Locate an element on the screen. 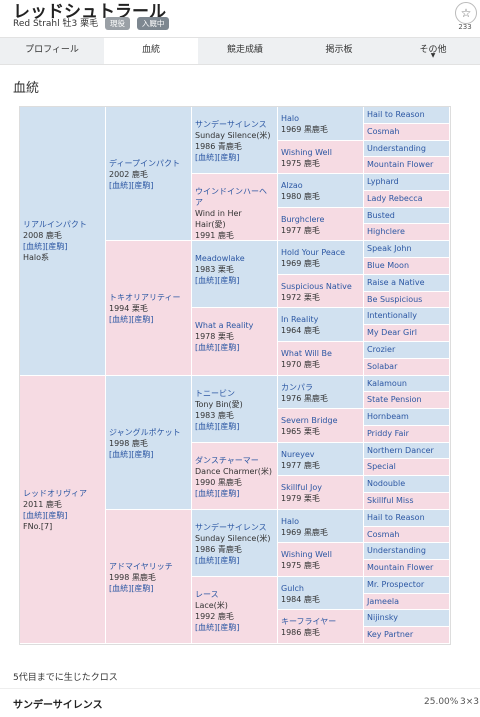  horse-name-link: Lady Rebecca is located at coordinates (395, 198).